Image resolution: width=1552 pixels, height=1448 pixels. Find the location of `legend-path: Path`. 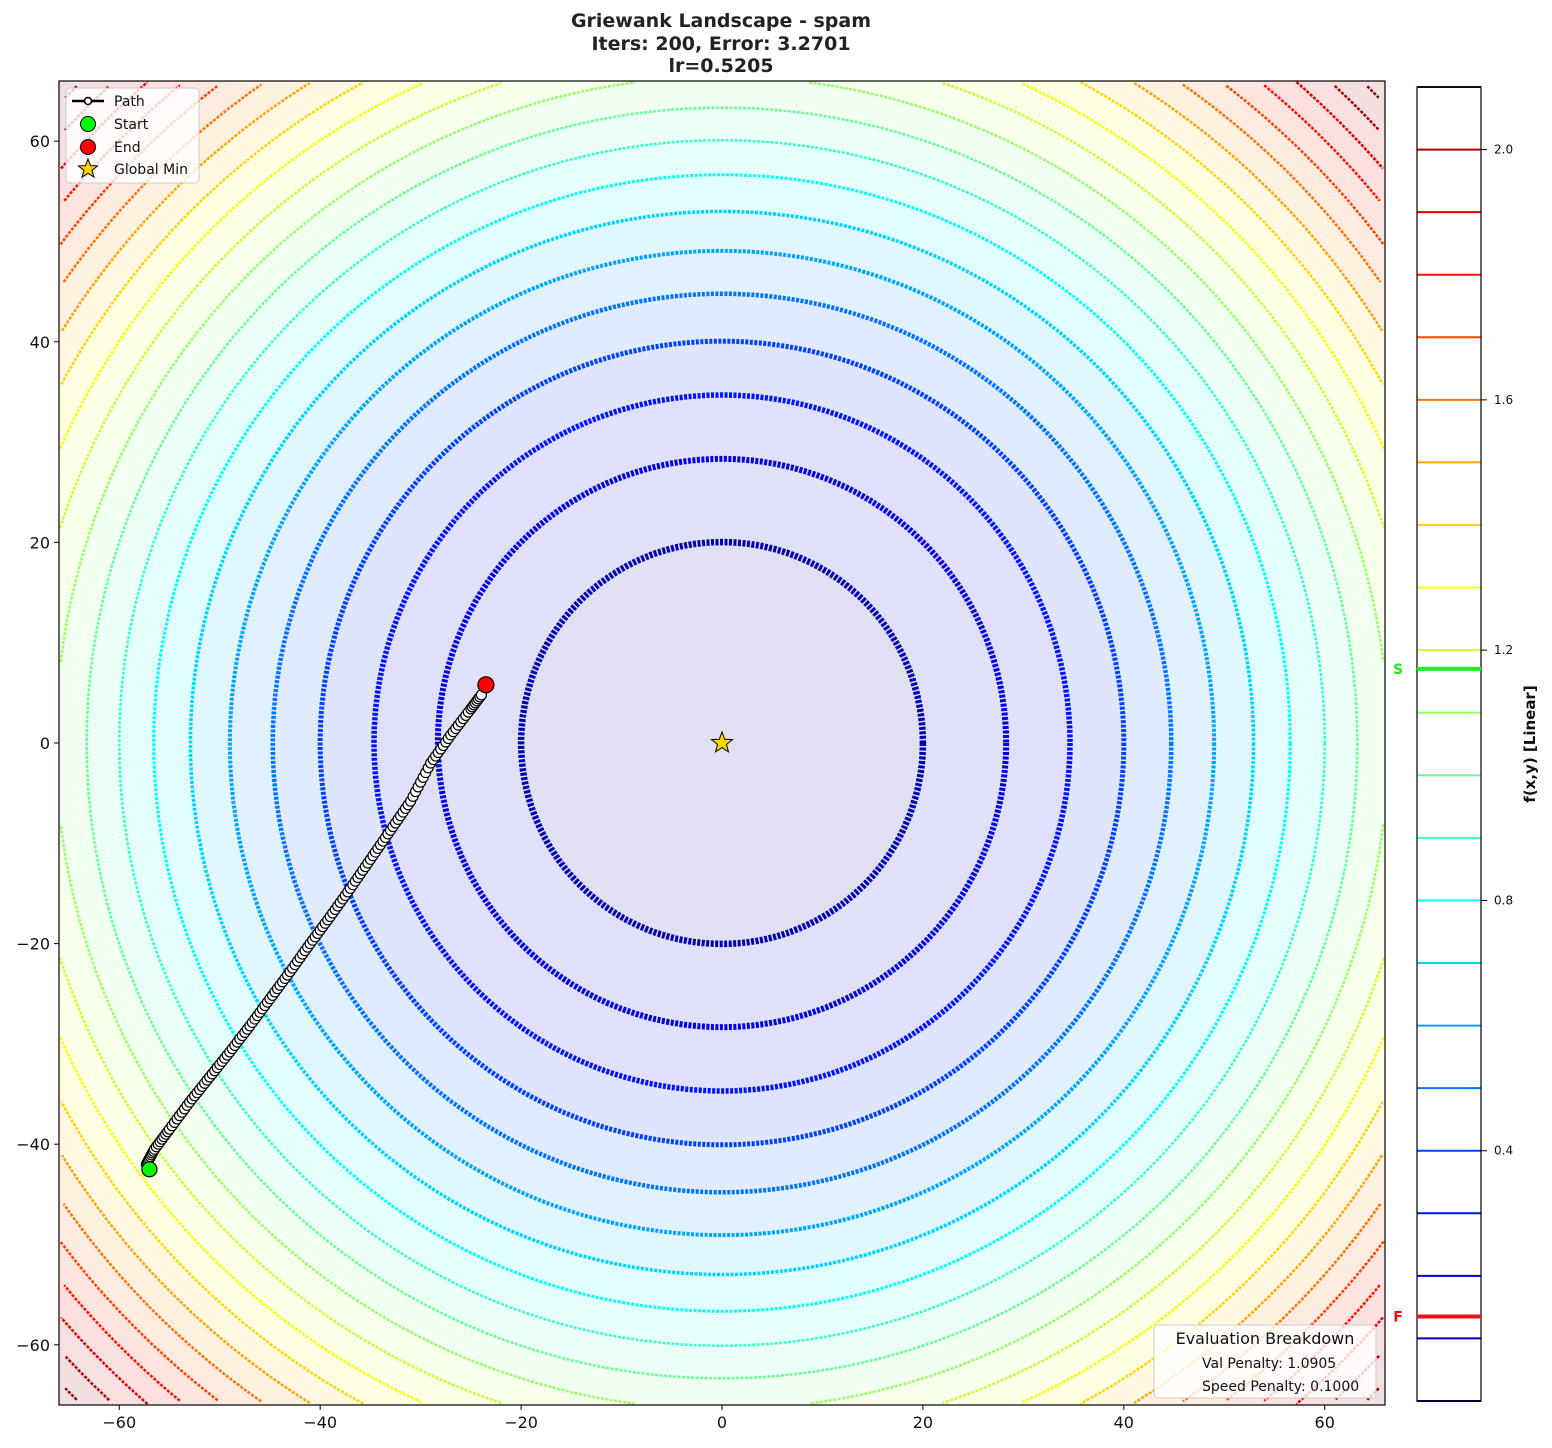

legend-path: Path is located at coordinates (129, 102).